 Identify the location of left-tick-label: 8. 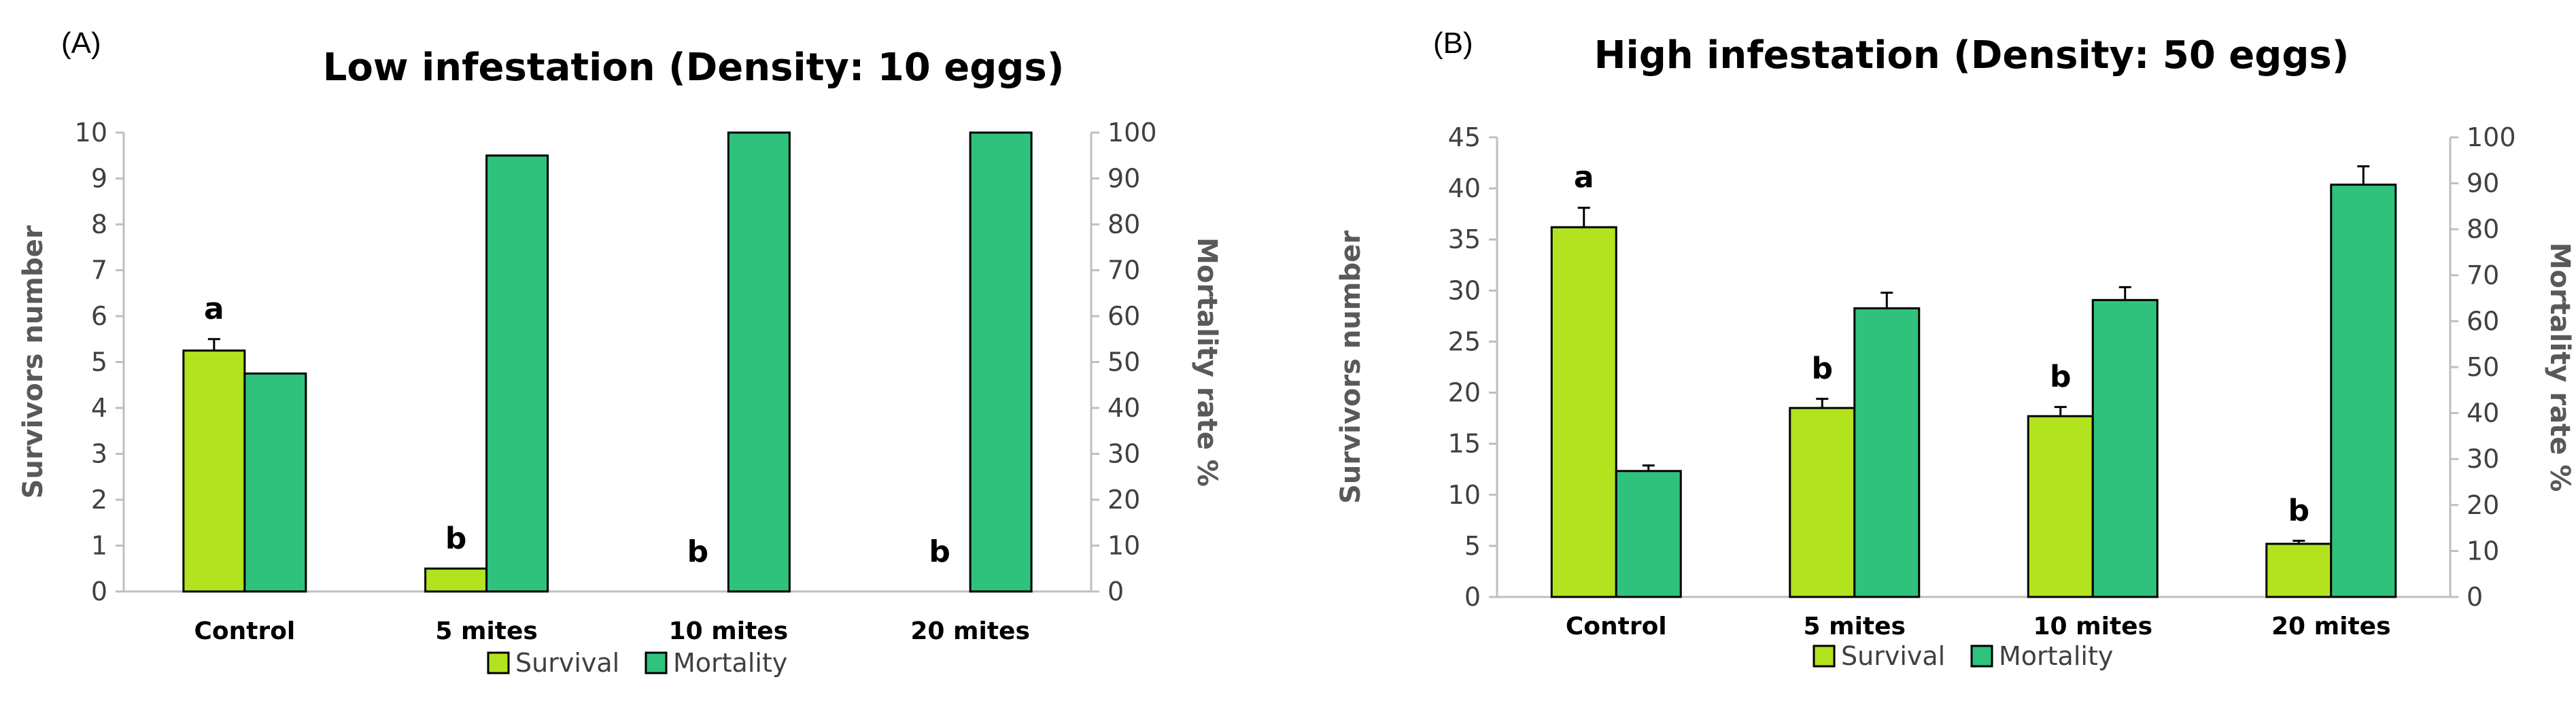
(99, 224).